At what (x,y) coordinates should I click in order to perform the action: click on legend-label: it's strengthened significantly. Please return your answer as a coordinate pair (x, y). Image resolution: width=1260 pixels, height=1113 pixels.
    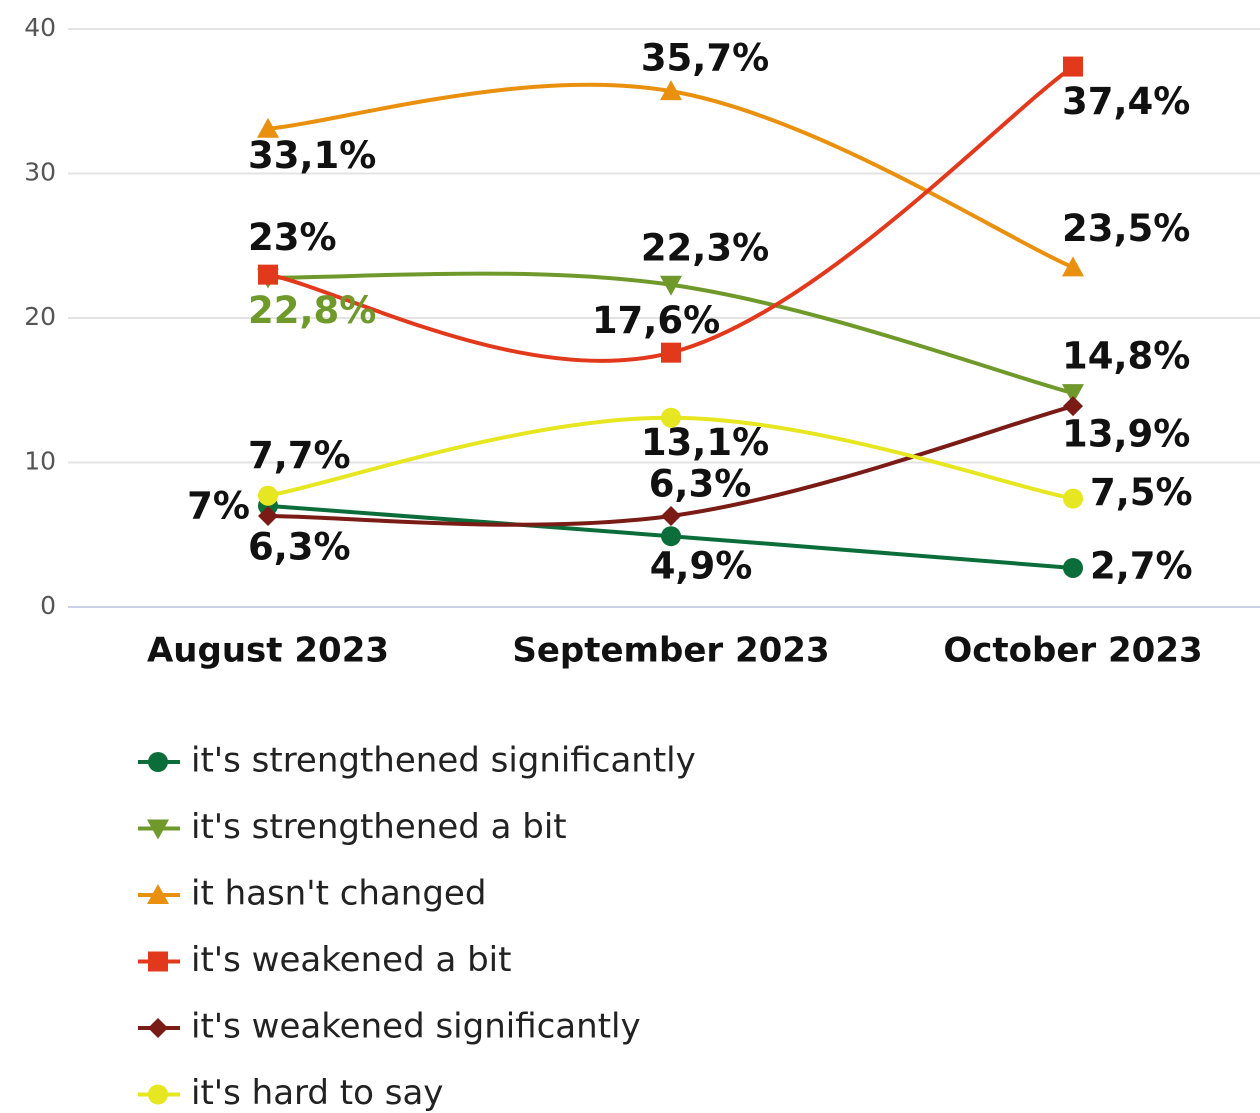
    Looking at the image, I should click on (443, 761).